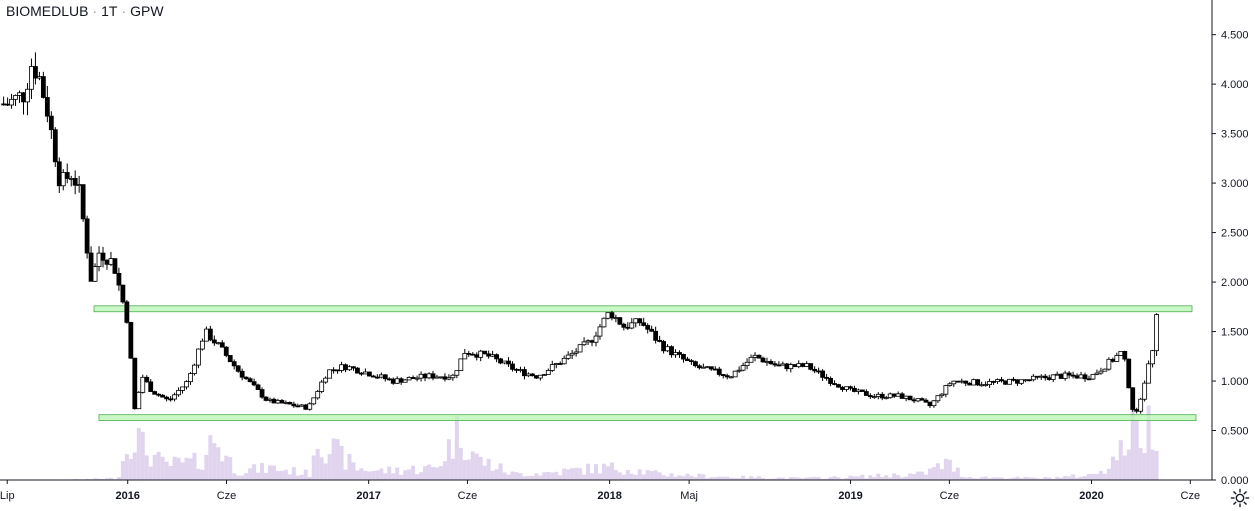 The width and height of the screenshot is (1255, 511). I want to click on exchange-label: GPW, so click(147, 11).